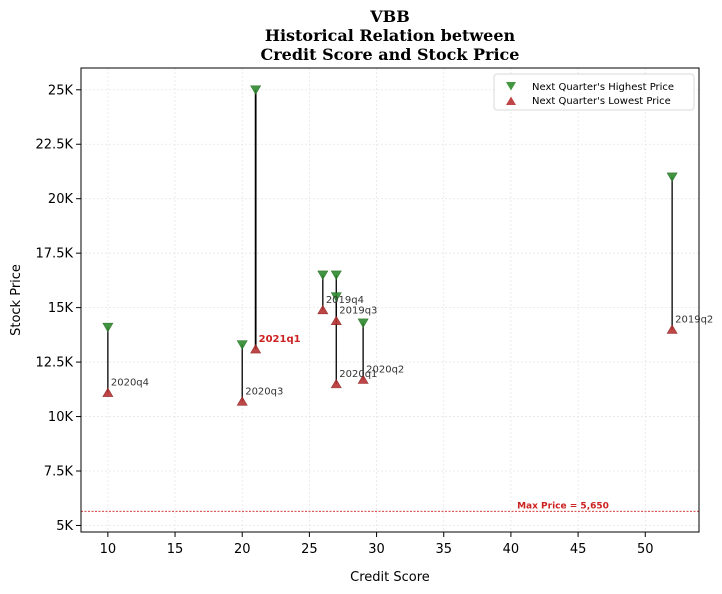 Image resolution: width=722 pixels, height=594 pixels. What do you see at coordinates (108, 549) in the screenshot?
I see `x-tick-label: 10` at bounding box center [108, 549].